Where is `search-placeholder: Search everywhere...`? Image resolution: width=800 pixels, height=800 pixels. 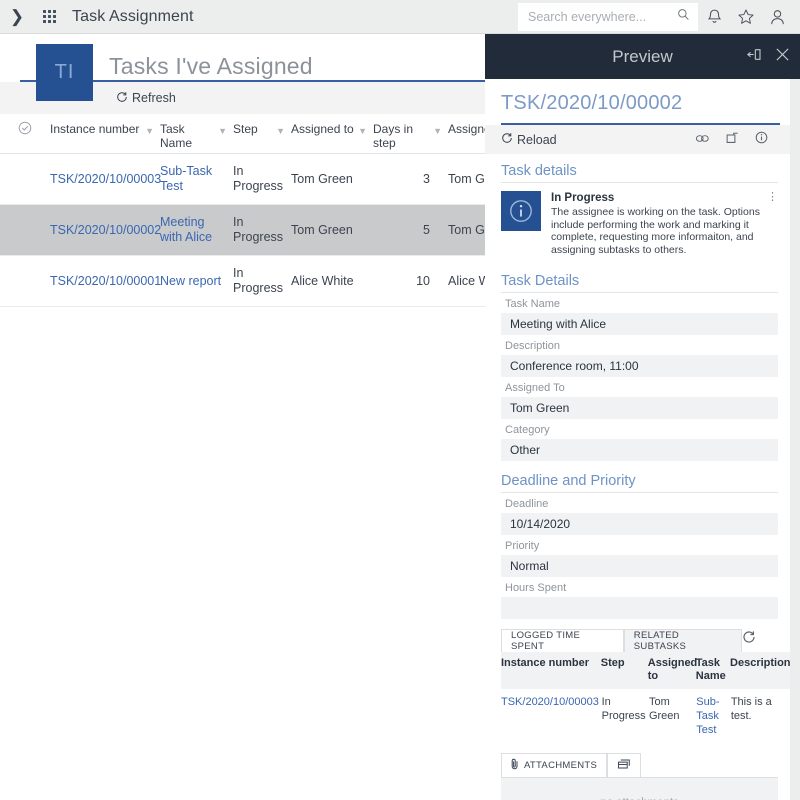 search-placeholder: Search everywhere... is located at coordinates (587, 16).